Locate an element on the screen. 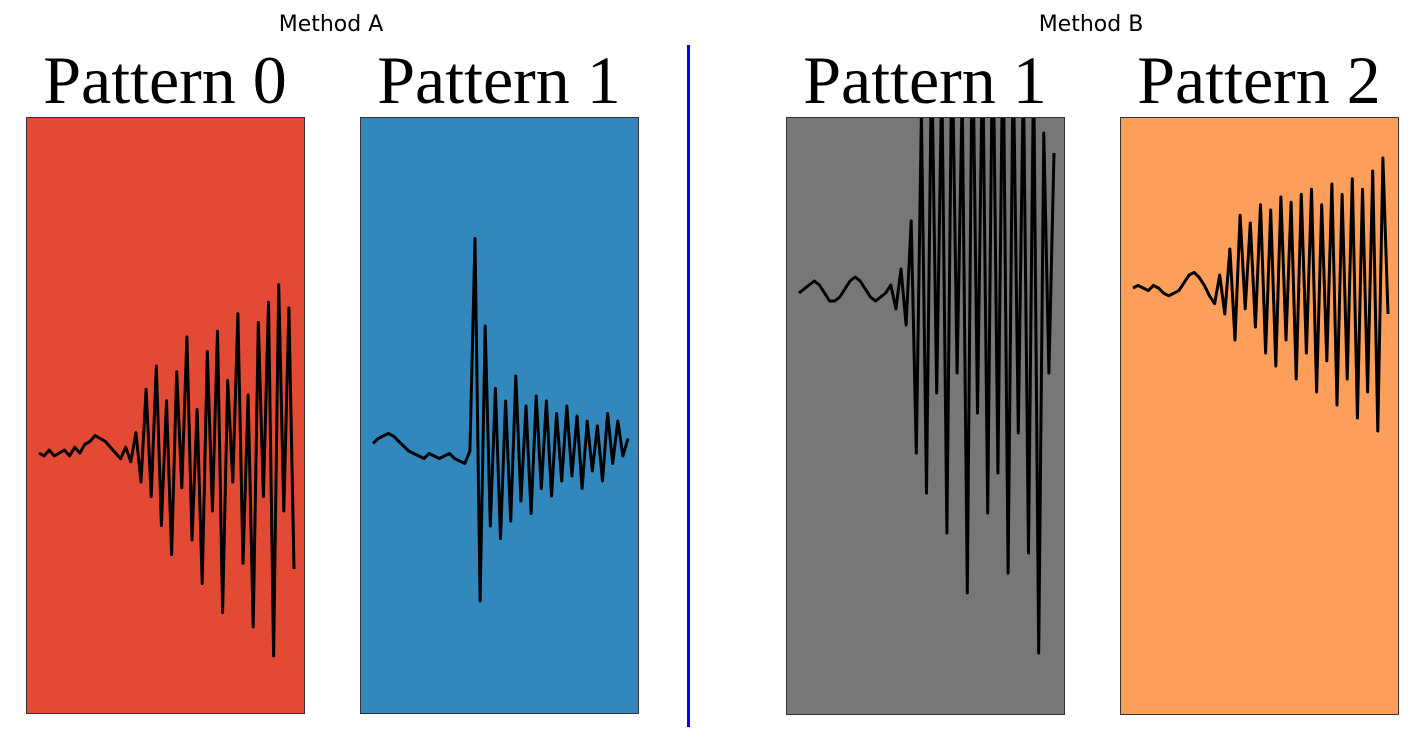 The image size is (1421, 740). group-title-method-a: Method A is located at coordinates (331, 24).